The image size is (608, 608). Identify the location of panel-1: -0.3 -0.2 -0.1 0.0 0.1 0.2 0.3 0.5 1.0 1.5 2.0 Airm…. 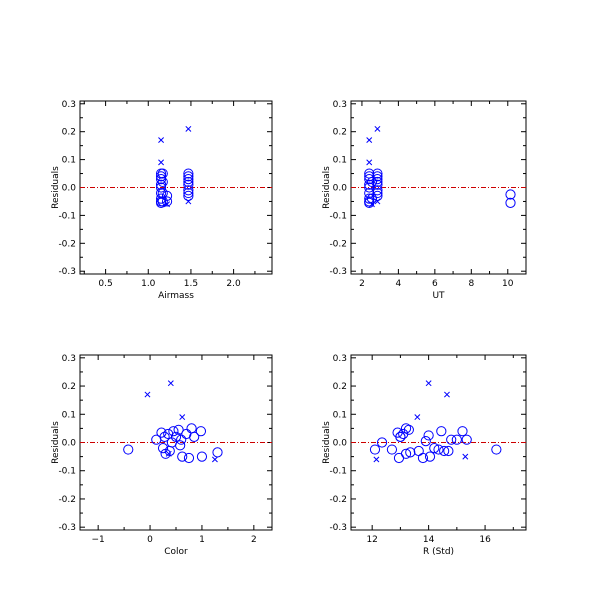
(162, 200).